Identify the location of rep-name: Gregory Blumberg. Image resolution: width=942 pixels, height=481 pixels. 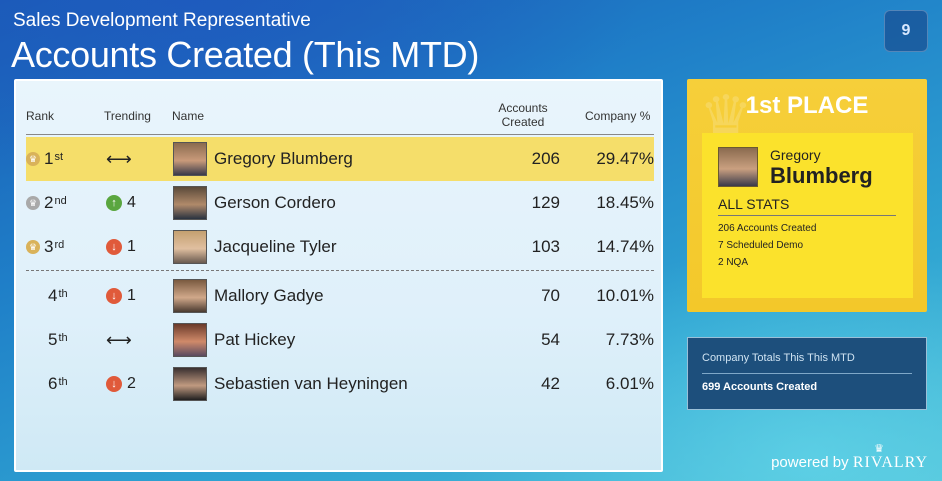
(283, 158).